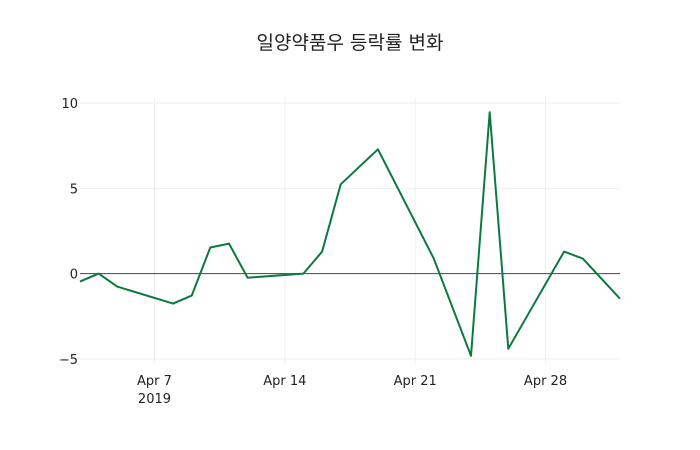 The height and width of the screenshot is (450, 700). What do you see at coordinates (68, 360) in the screenshot?
I see `y-tick-label: −5` at bounding box center [68, 360].